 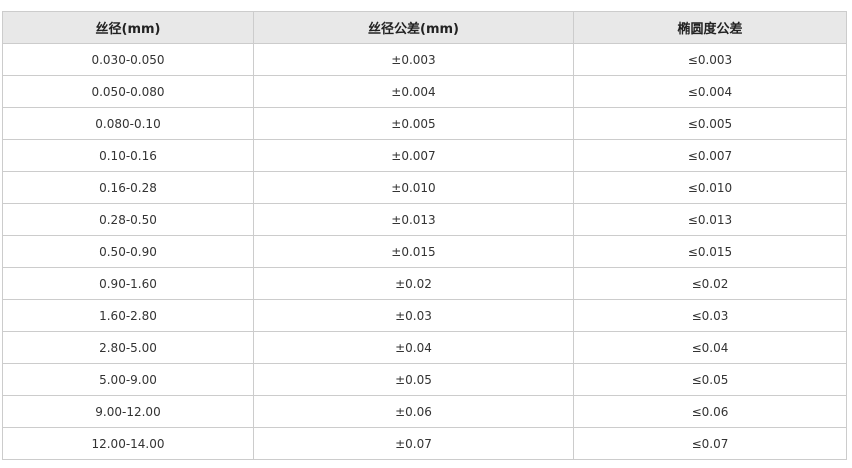 I want to click on table-row: 2.80-5.00 ±0.04 ≤0.04, so click(x=424, y=347).